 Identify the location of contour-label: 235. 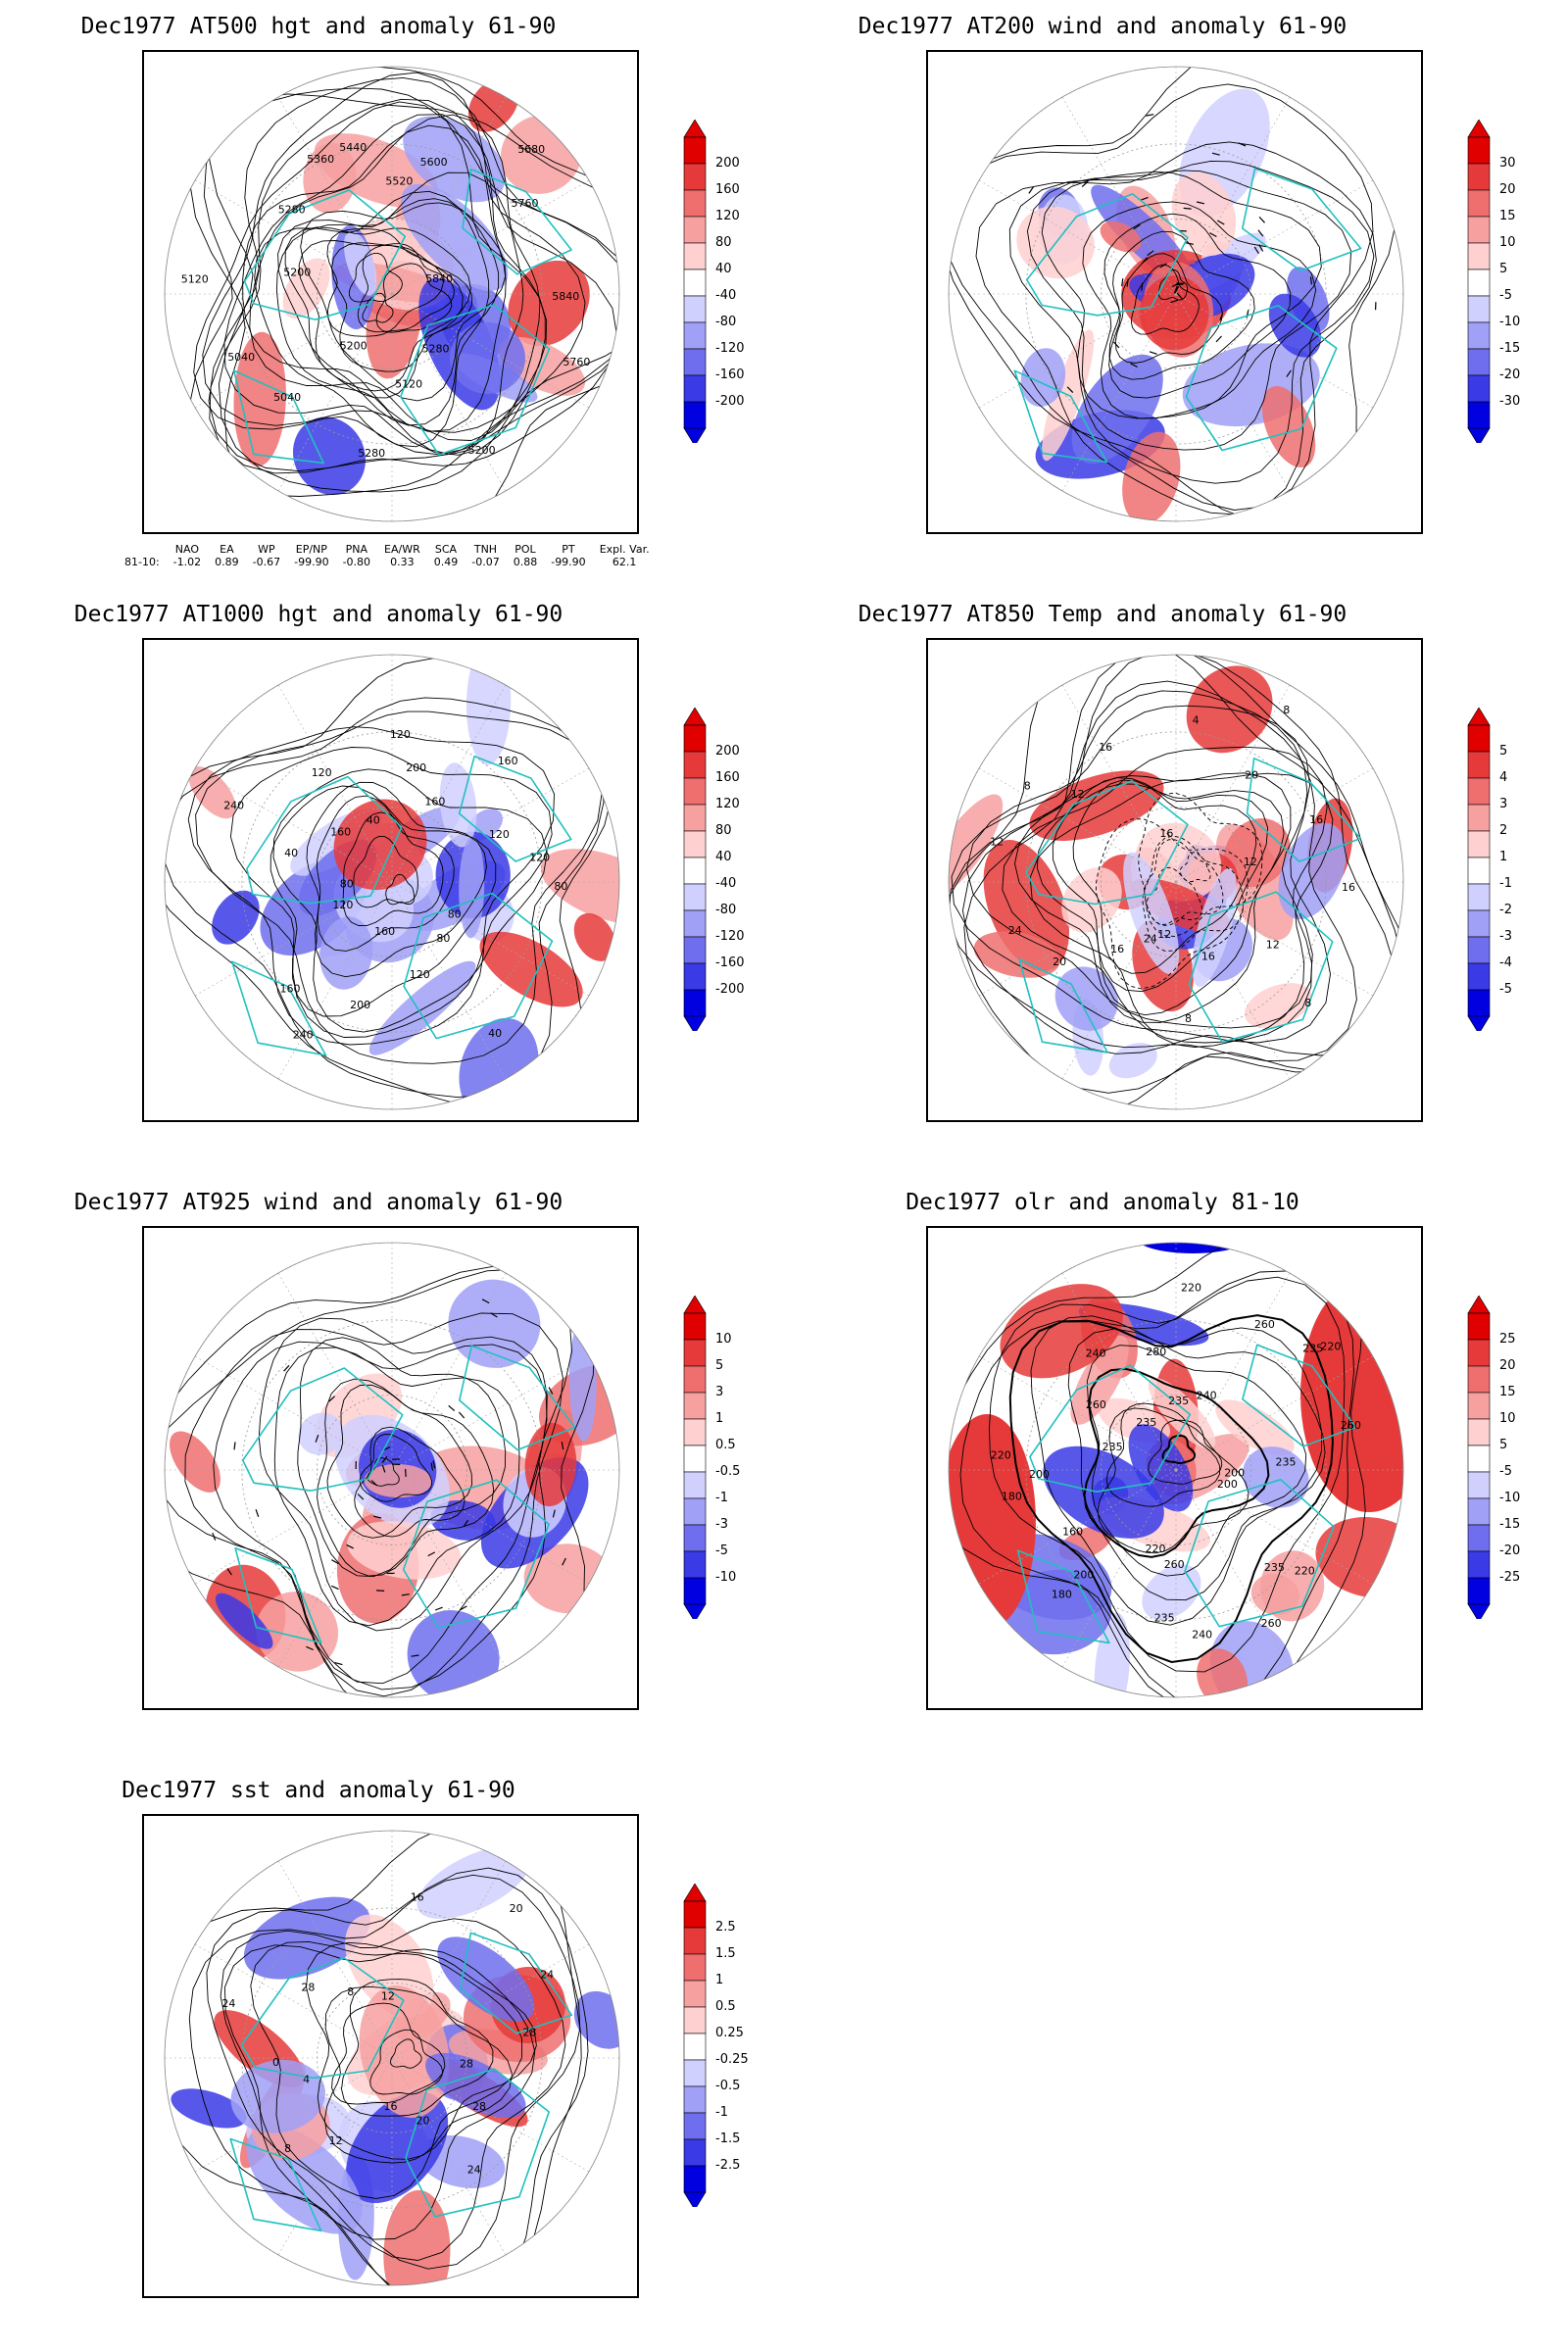
(1112, 1447).